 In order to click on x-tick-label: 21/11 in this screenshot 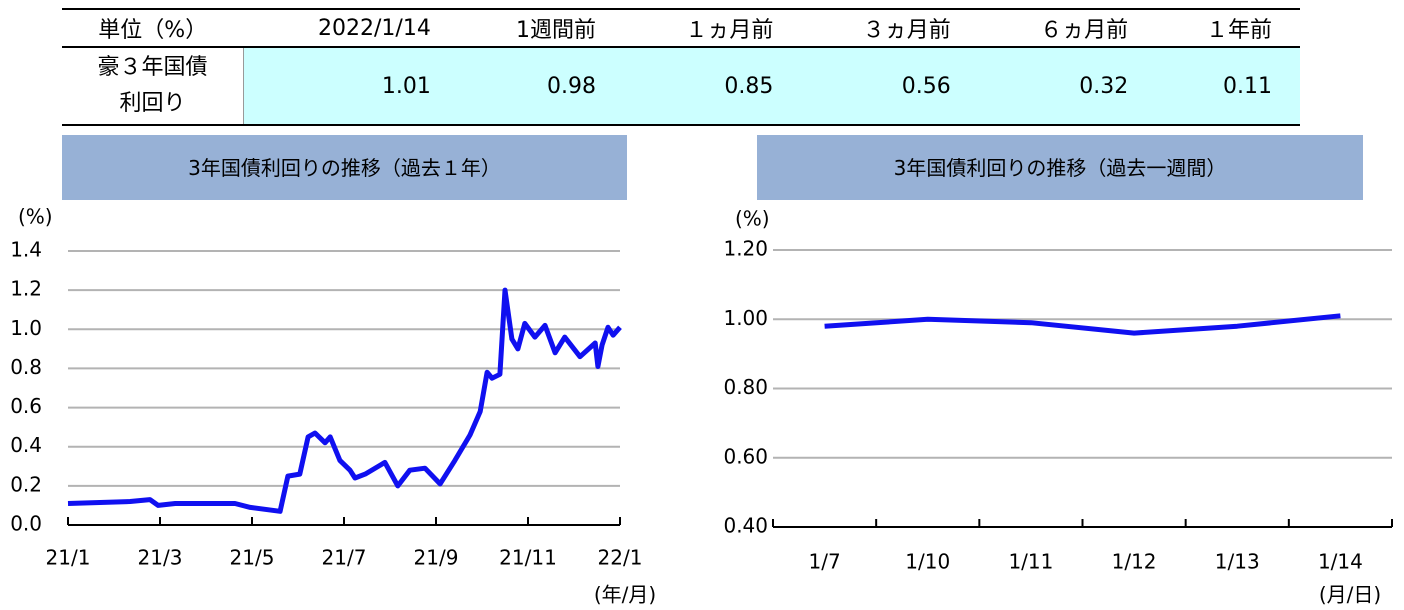, I will do `click(528, 558)`.